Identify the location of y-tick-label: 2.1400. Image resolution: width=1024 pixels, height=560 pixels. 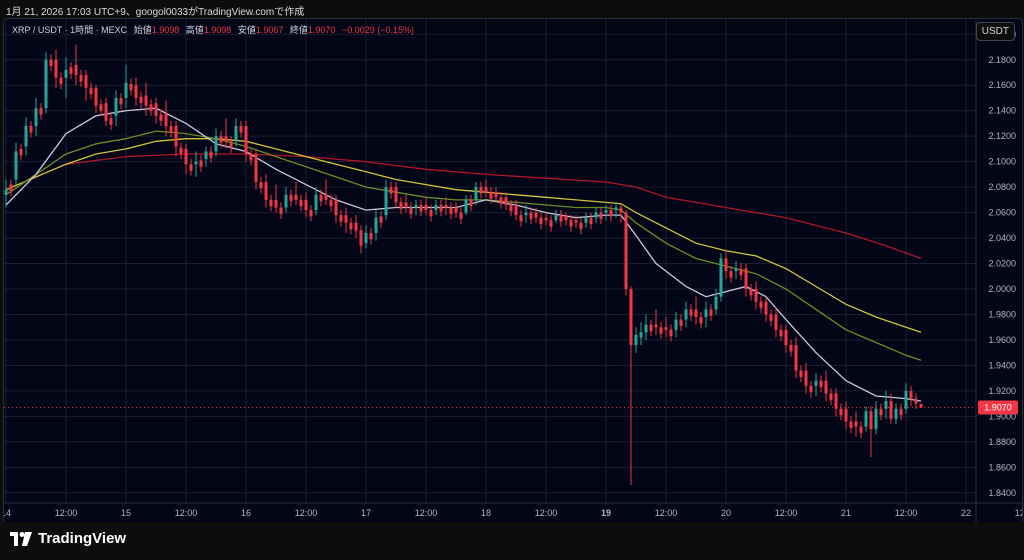
(1002, 111).